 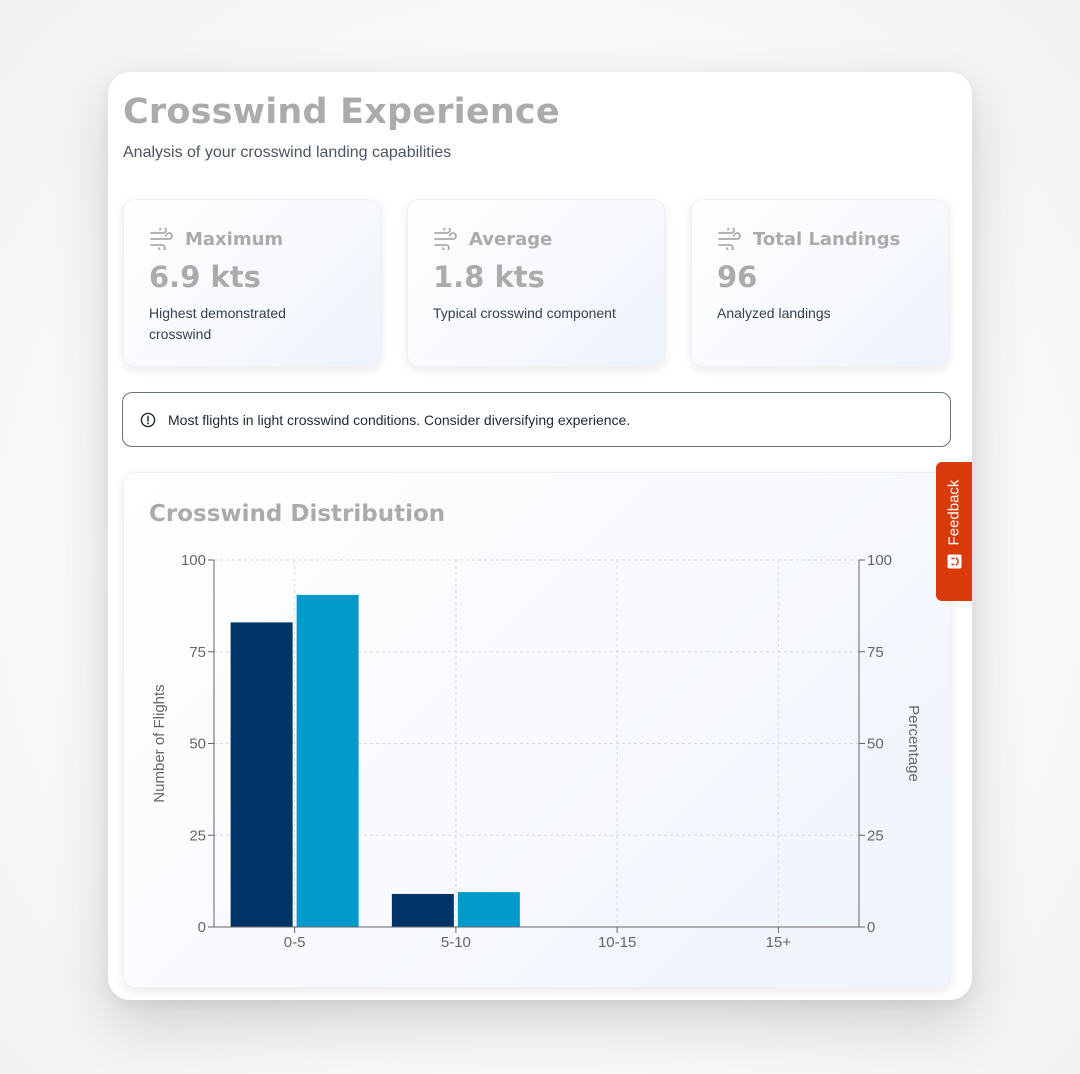 What do you see at coordinates (341, 112) in the screenshot?
I see `page-title: Crosswind Experience` at bounding box center [341, 112].